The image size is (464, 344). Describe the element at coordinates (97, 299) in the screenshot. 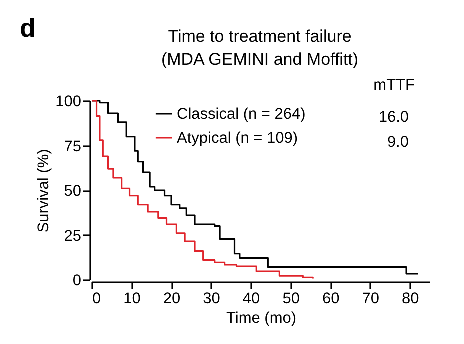

I see `x-tick-label: 0` at that location.